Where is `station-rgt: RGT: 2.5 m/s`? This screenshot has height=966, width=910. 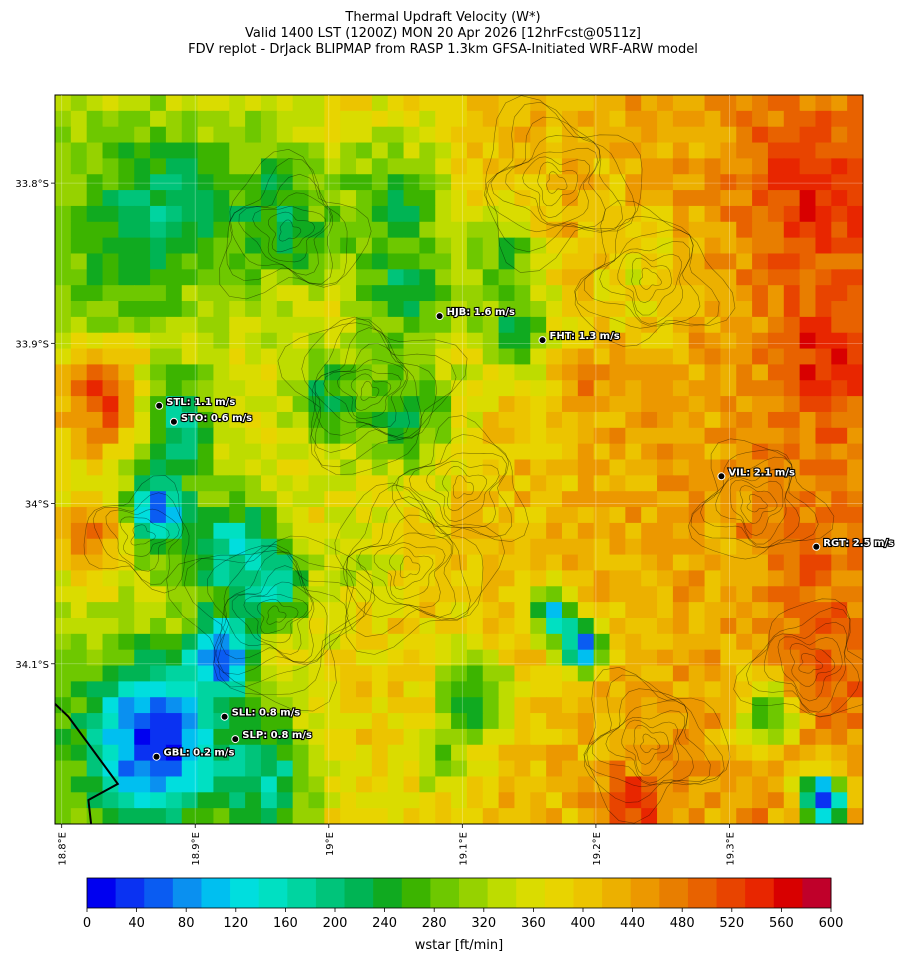
station-rgt: RGT: 2.5 m/s is located at coordinates (853, 544).